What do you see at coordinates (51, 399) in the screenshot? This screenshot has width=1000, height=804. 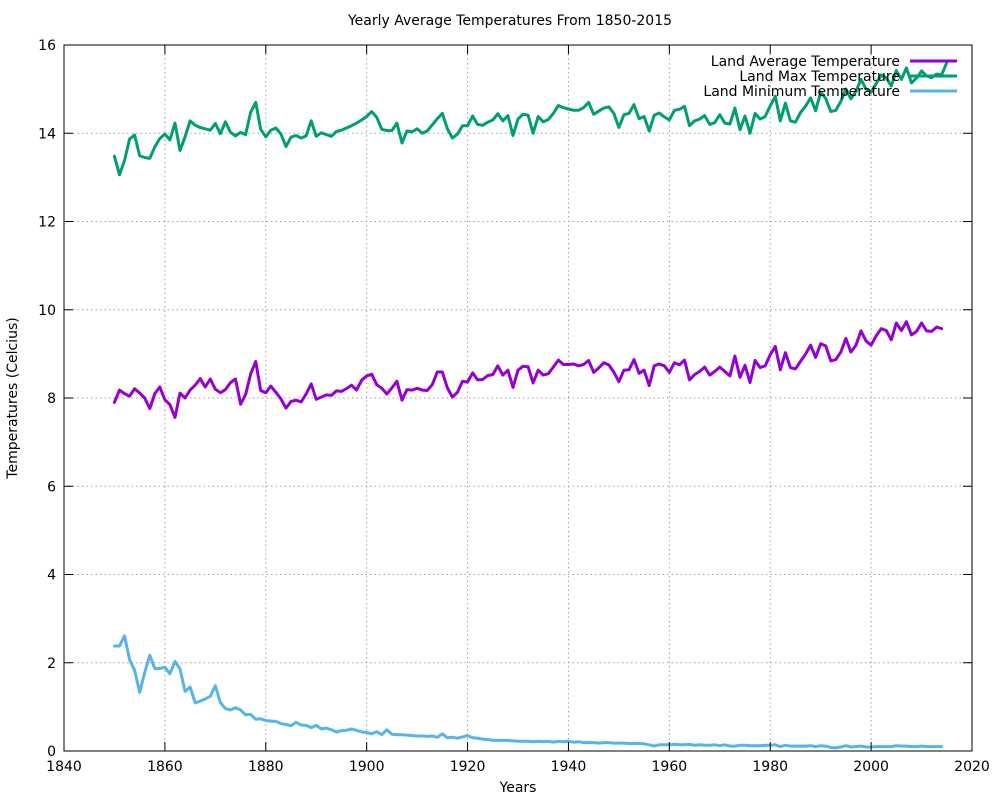 I see `y-tick-label: 8` at bounding box center [51, 399].